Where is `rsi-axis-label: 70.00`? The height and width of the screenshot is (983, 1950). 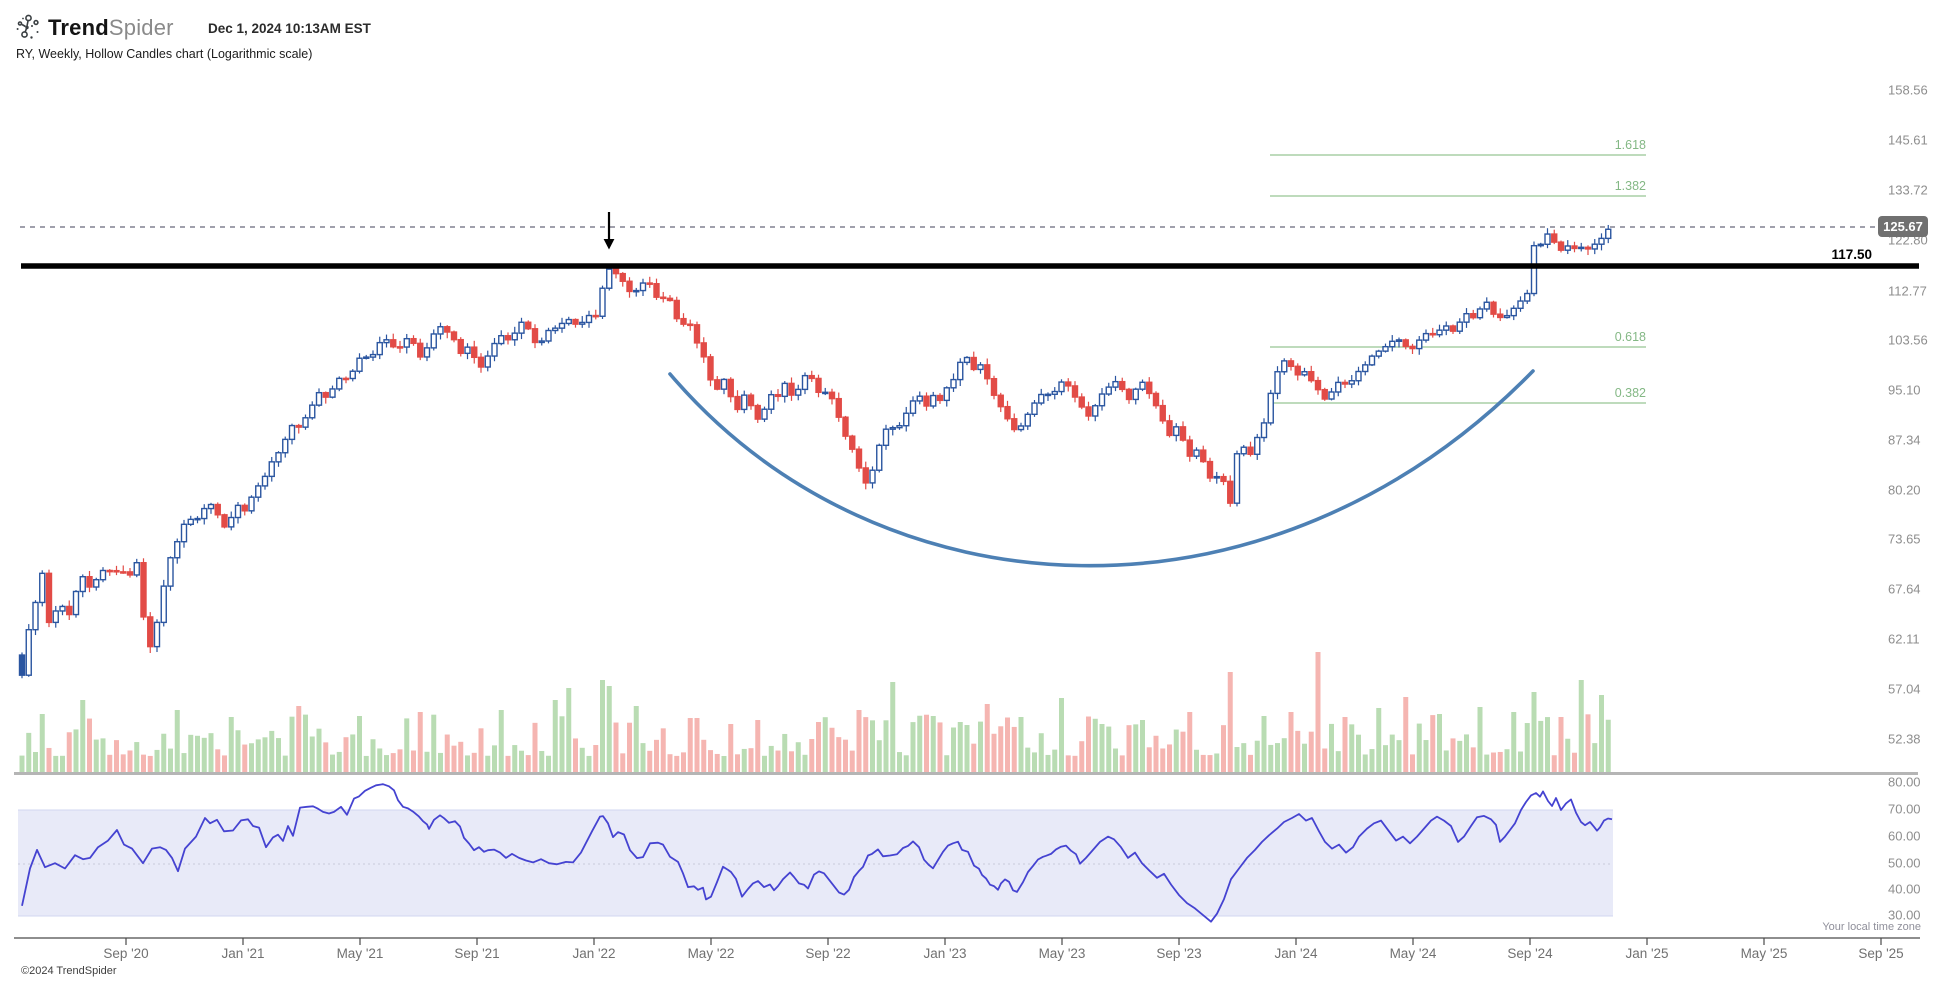 rsi-axis-label: 70.00 is located at coordinates (1904, 808).